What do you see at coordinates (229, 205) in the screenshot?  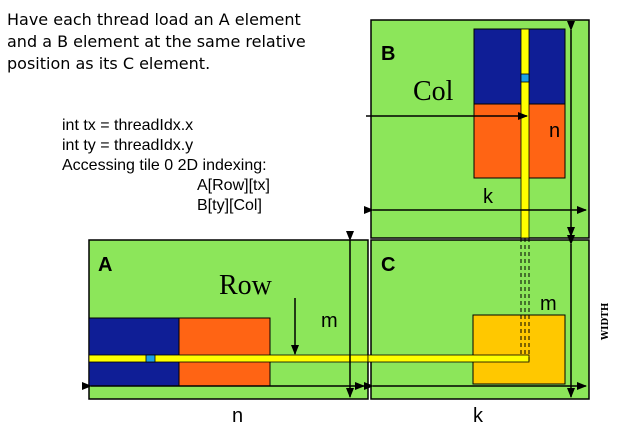 I see `code-line-b-index: B[ty][Col]` at bounding box center [229, 205].